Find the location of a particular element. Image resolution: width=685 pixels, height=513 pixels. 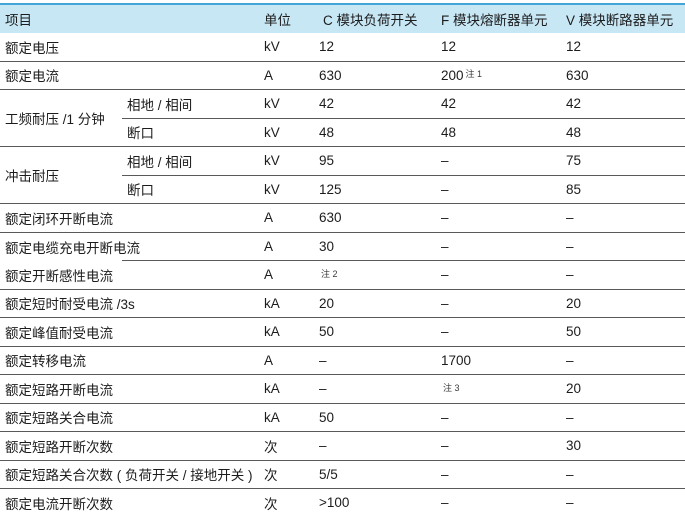

value-v-cell: 630 is located at coordinates (625, 75).